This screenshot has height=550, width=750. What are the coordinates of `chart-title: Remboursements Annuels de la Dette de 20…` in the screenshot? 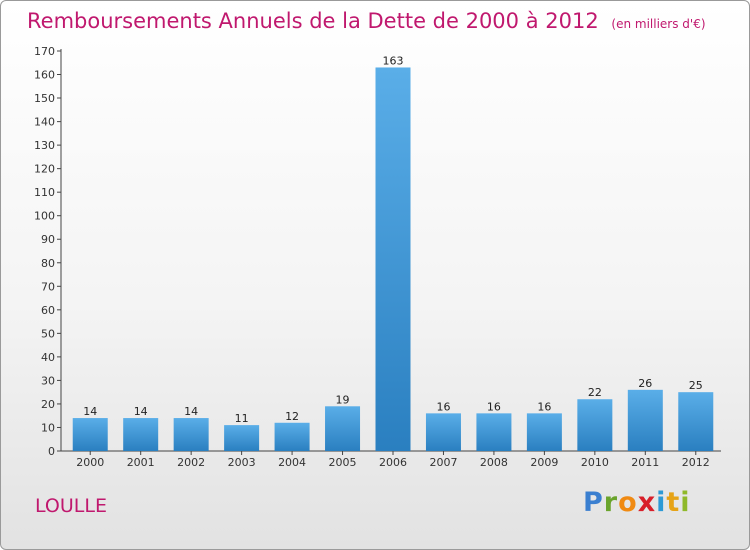 It's located at (366, 21).